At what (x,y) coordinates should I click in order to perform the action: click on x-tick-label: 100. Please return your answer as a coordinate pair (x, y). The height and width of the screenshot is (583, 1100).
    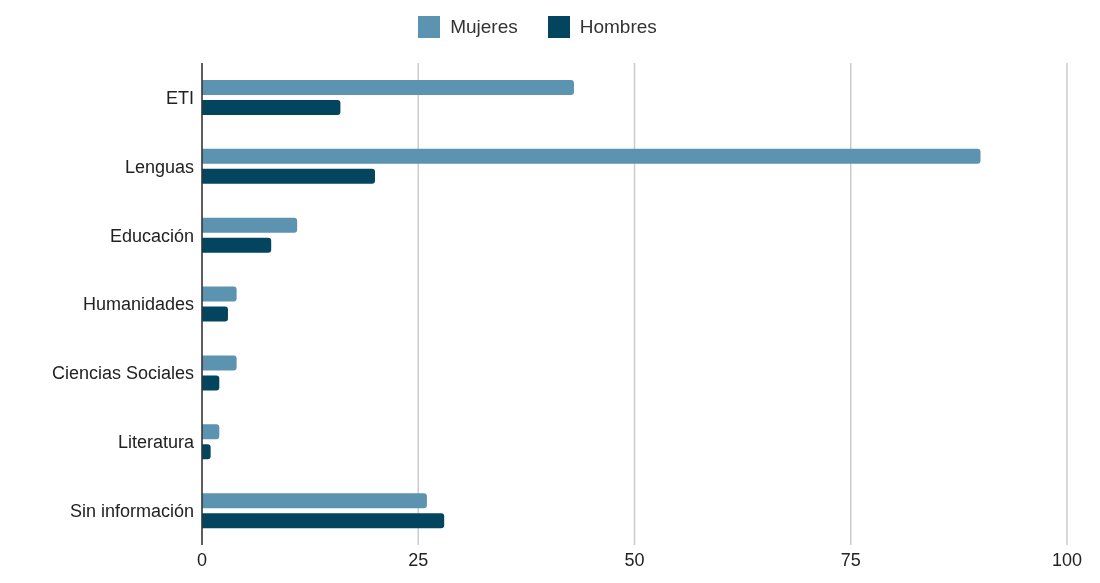
    Looking at the image, I should click on (1067, 559).